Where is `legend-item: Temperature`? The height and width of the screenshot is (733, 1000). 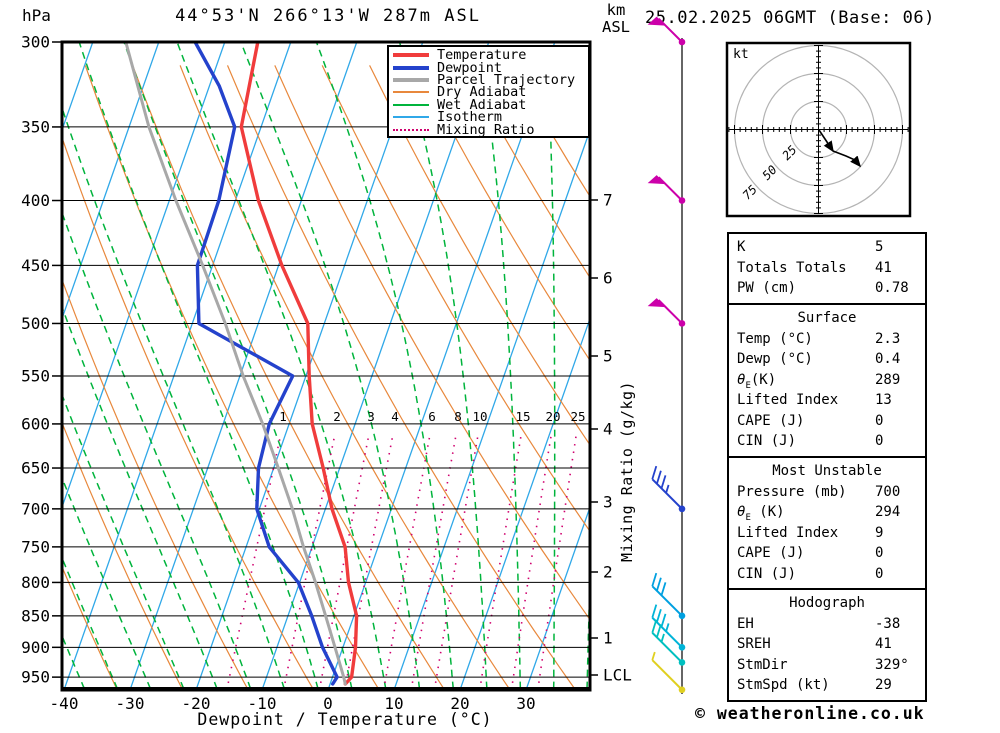
legend-item: Temperature is located at coordinates (488, 55).